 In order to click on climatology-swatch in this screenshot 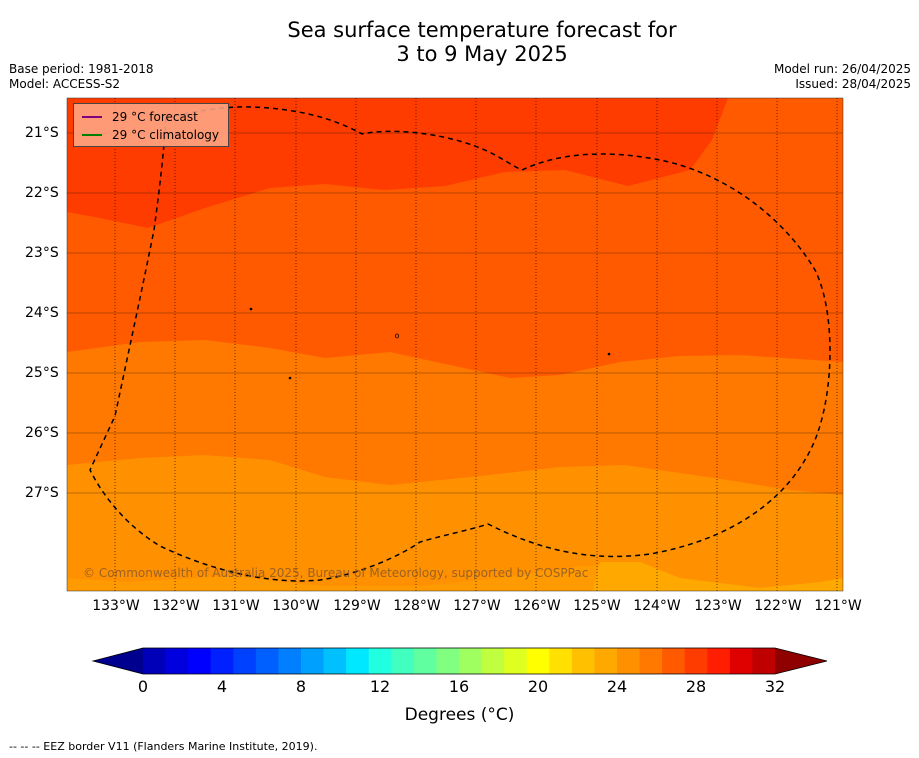, I will do `click(92, 135)`.